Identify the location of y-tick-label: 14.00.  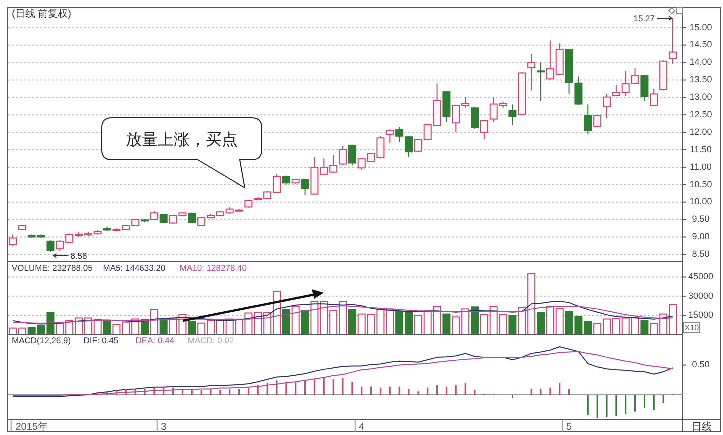
(701, 62).